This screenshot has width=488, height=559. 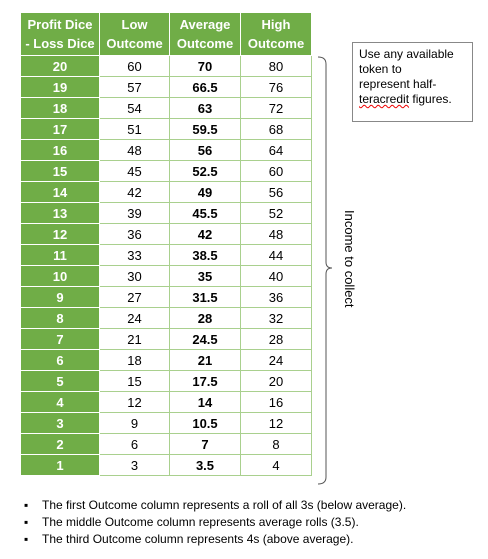 What do you see at coordinates (276, 318) in the screenshot?
I see `table-cell: 32` at bounding box center [276, 318].